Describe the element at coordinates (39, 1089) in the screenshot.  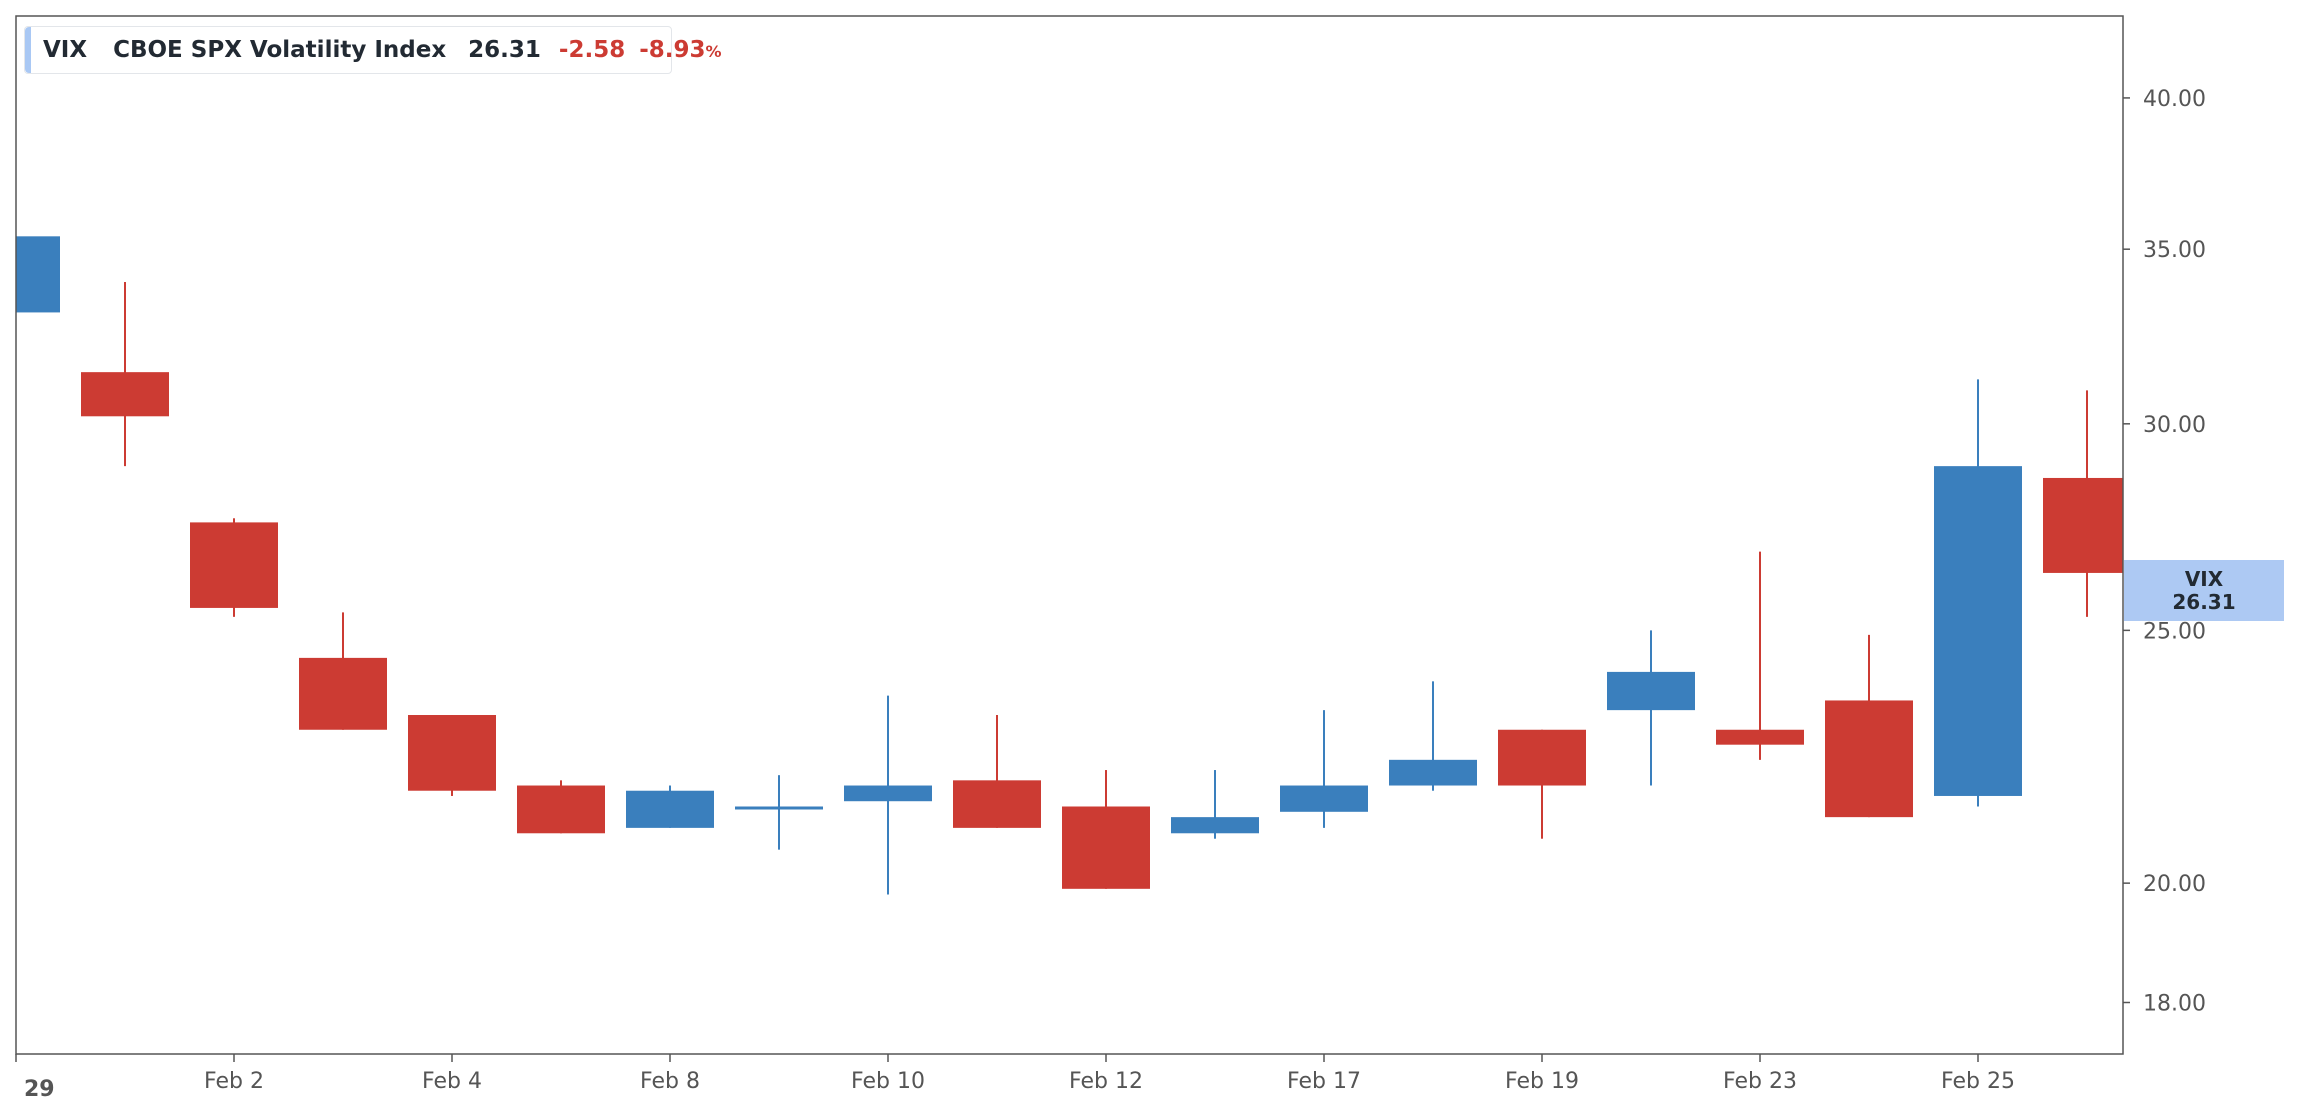
I see `x-tick-label: 29` at that location.